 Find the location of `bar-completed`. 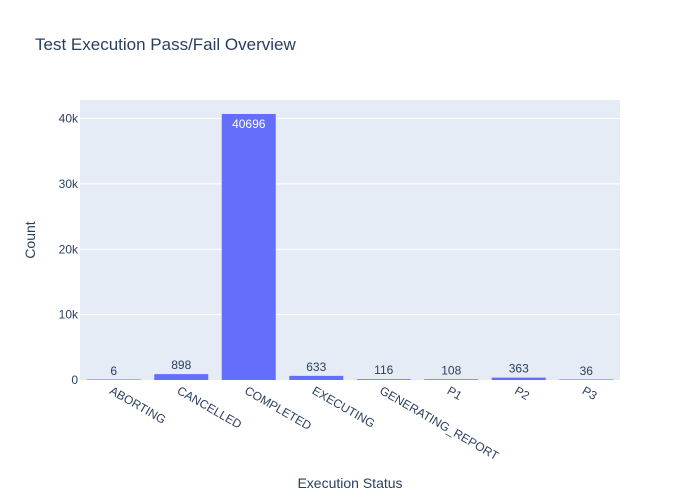

bar-completed is located at coordinates (248, 247).